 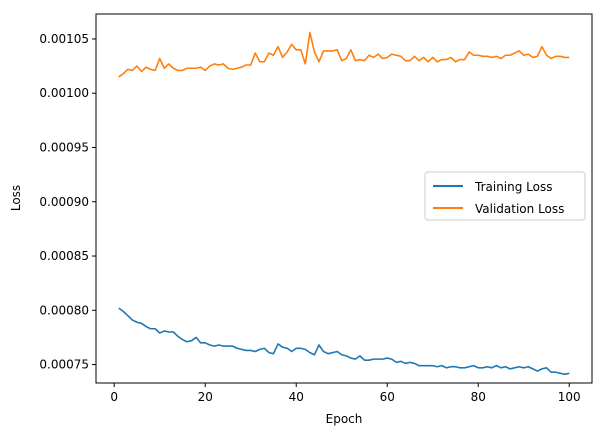 What do you see at coordinates (64, 147) in the screenshot?
I see `y-tick-label: 0.00095` at bounding box center [64, 147].